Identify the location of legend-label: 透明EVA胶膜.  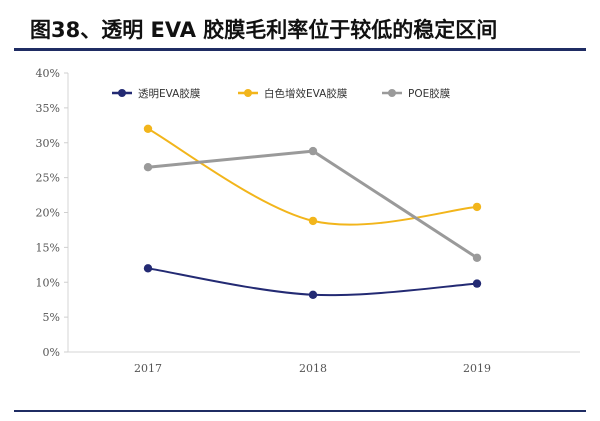
(169, 93).